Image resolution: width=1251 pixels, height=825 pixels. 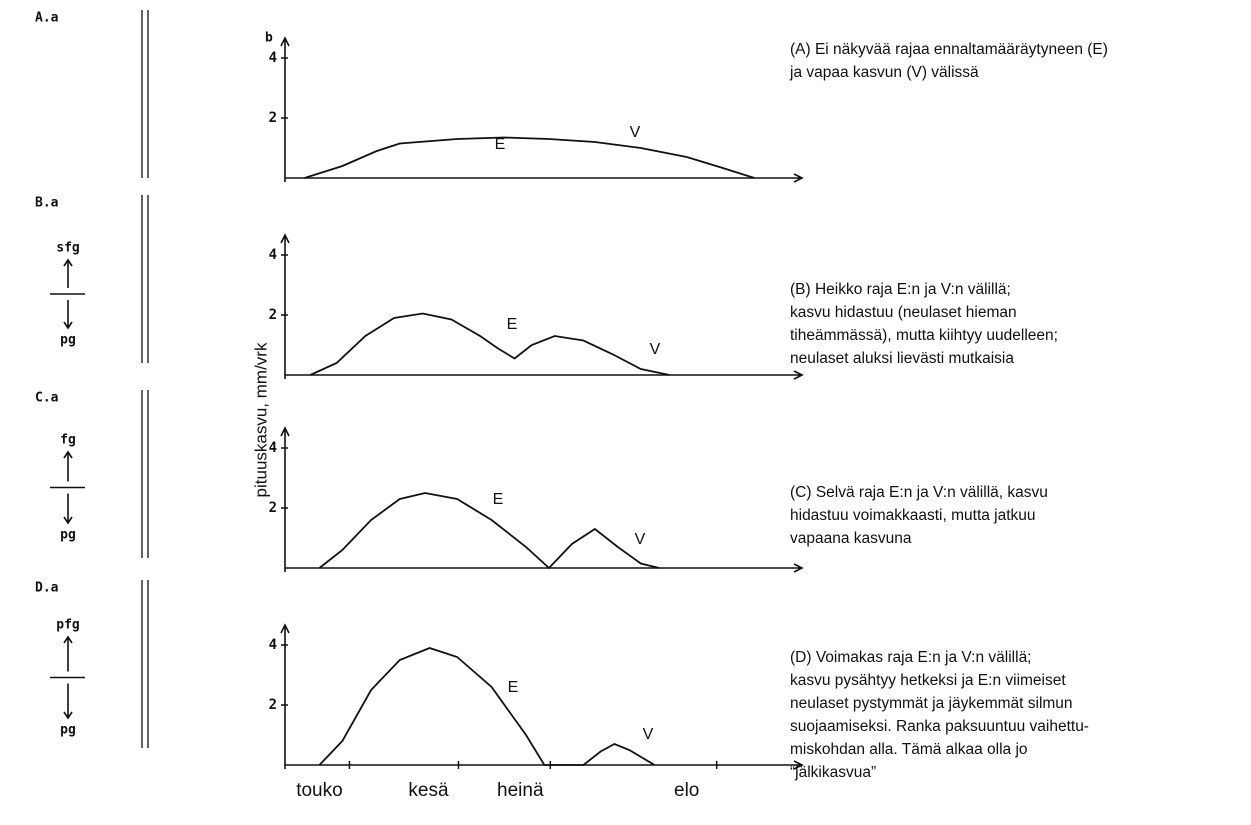 What do you see at coordinates (260, 419) in the screenshot?
I see `y-axis-label: pituuskasvu, mm/vrk` at bounding box center [260, 419].